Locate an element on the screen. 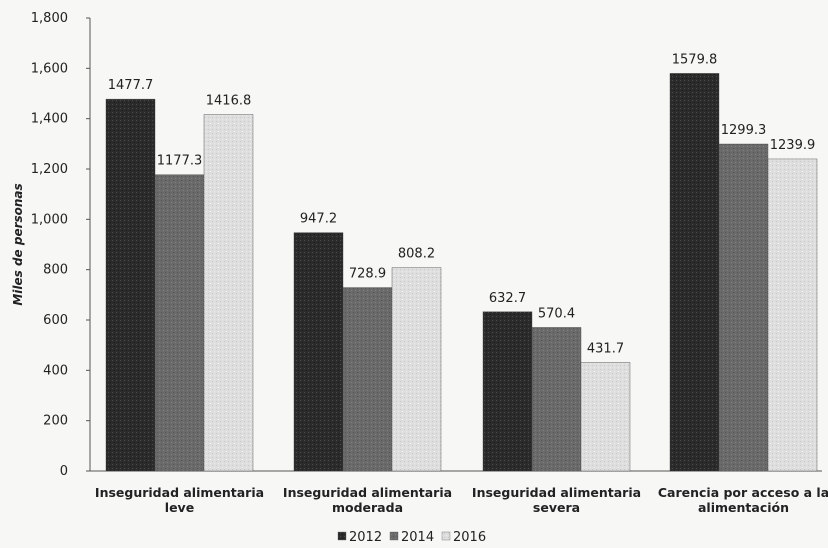  y-axis-label: Miles de personas is located at coordinates (18, 244).